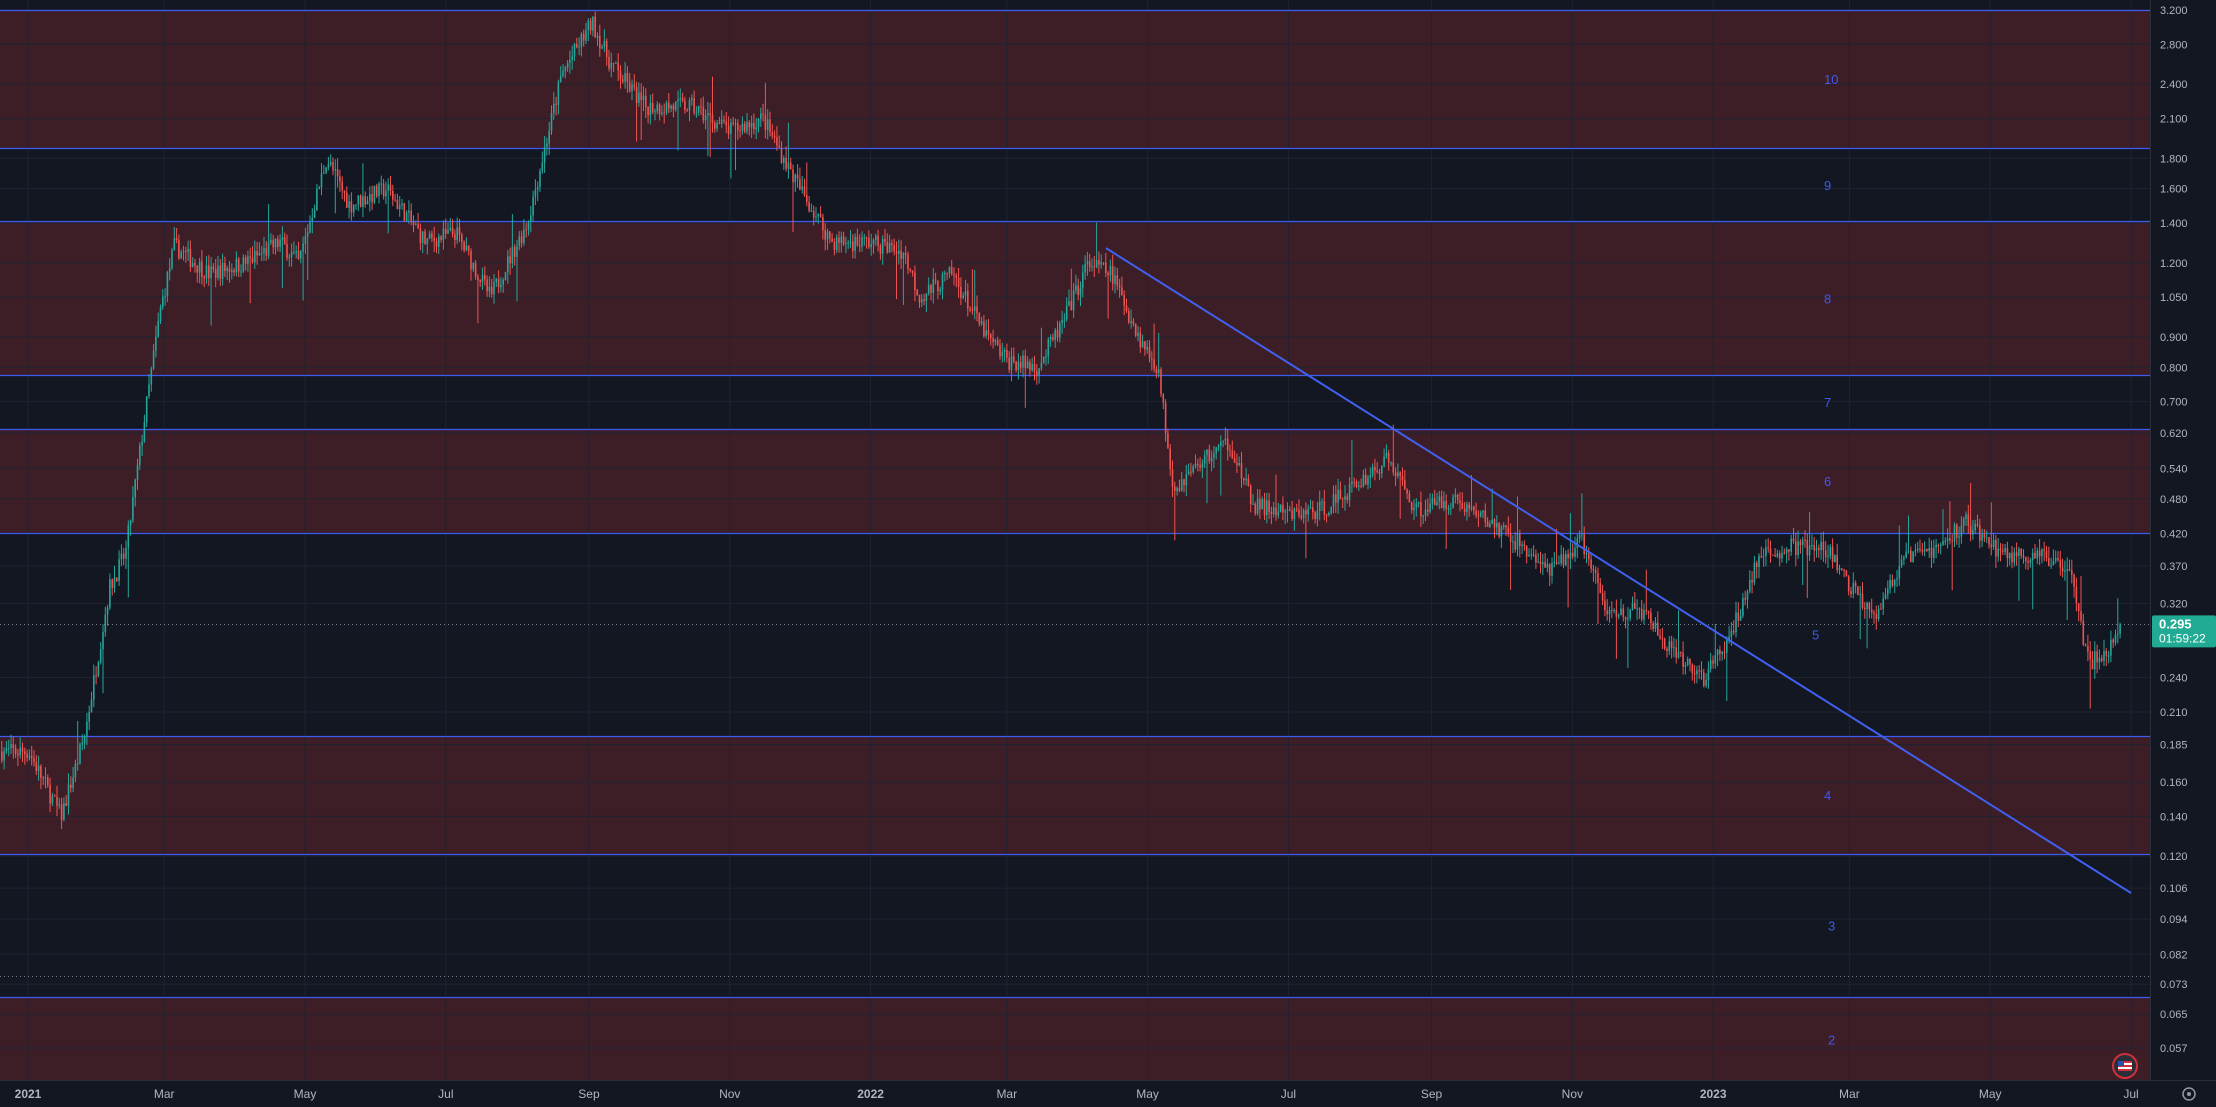 The width and height of the screenshot is (2216, 1107). Describe the element at coordinates (2174, 264) in the screenshot. I see `price-tick-label: 1.200` at that location.